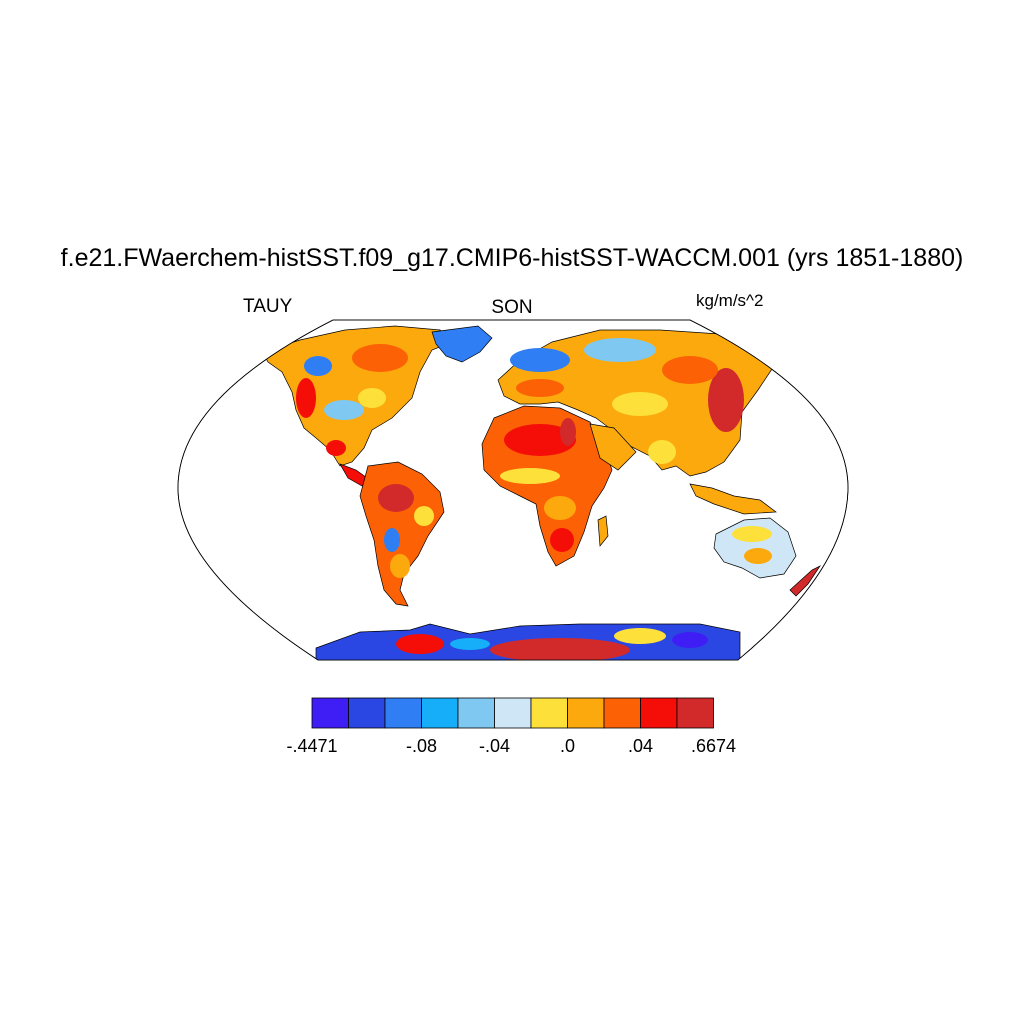 The width and height of the screenshot is (1024, 1024). What do you see at coordinates (540, 360) in the screenshot?
I see `patch-scandinavia` at bounding box center [540, 360].